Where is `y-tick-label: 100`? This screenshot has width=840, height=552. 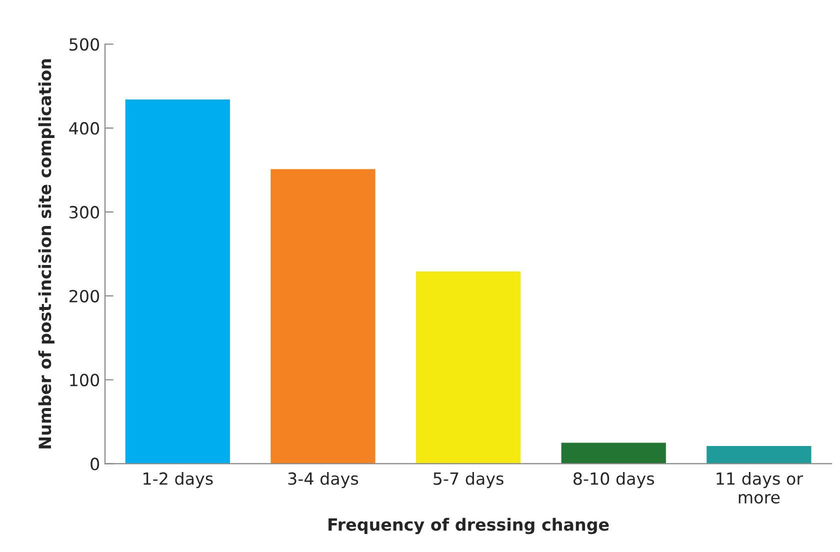
y-tick-label: 100 is located at coordinates (85, 380).